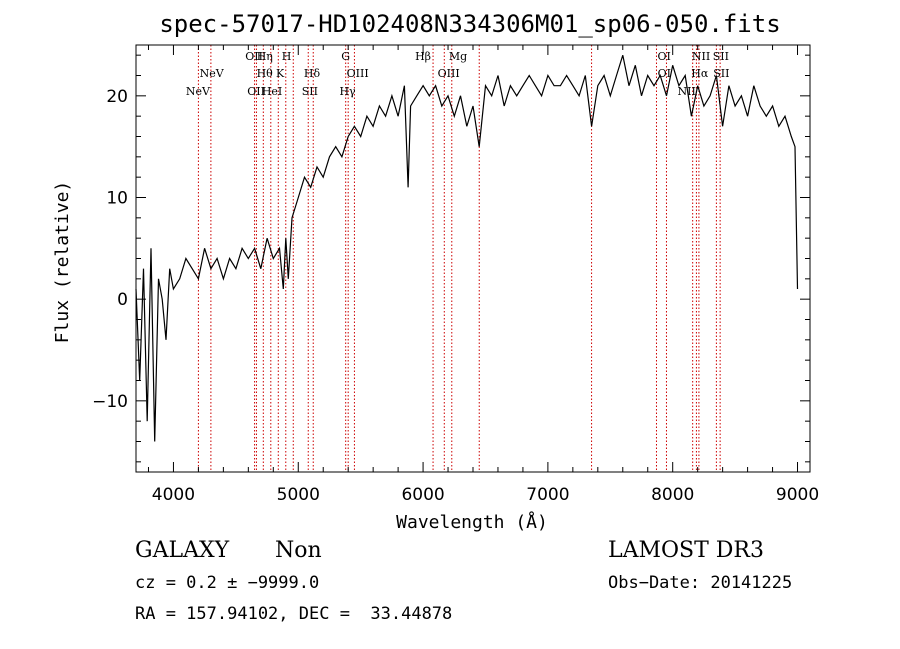 The image size is (900, 649). Describe the element at coordinates (797, 495) in the screenshot. I see `x-tick-label: 9000` at that location.